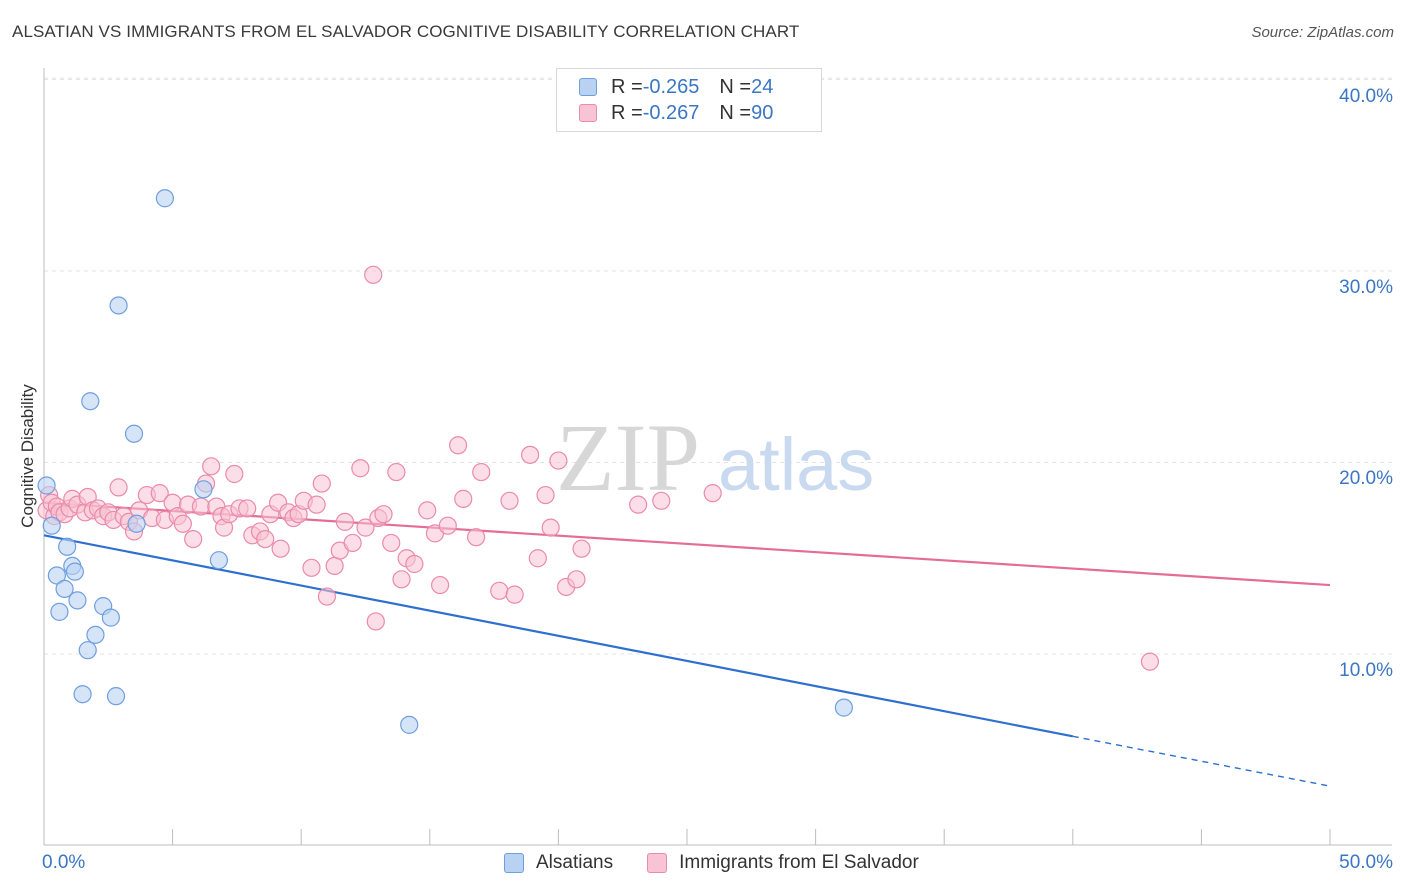 The image size is (1406, 892). Describe the element at coordinates (1366, 96) in the screenshot. I see `y-tick-label: 40.0%` at that location.